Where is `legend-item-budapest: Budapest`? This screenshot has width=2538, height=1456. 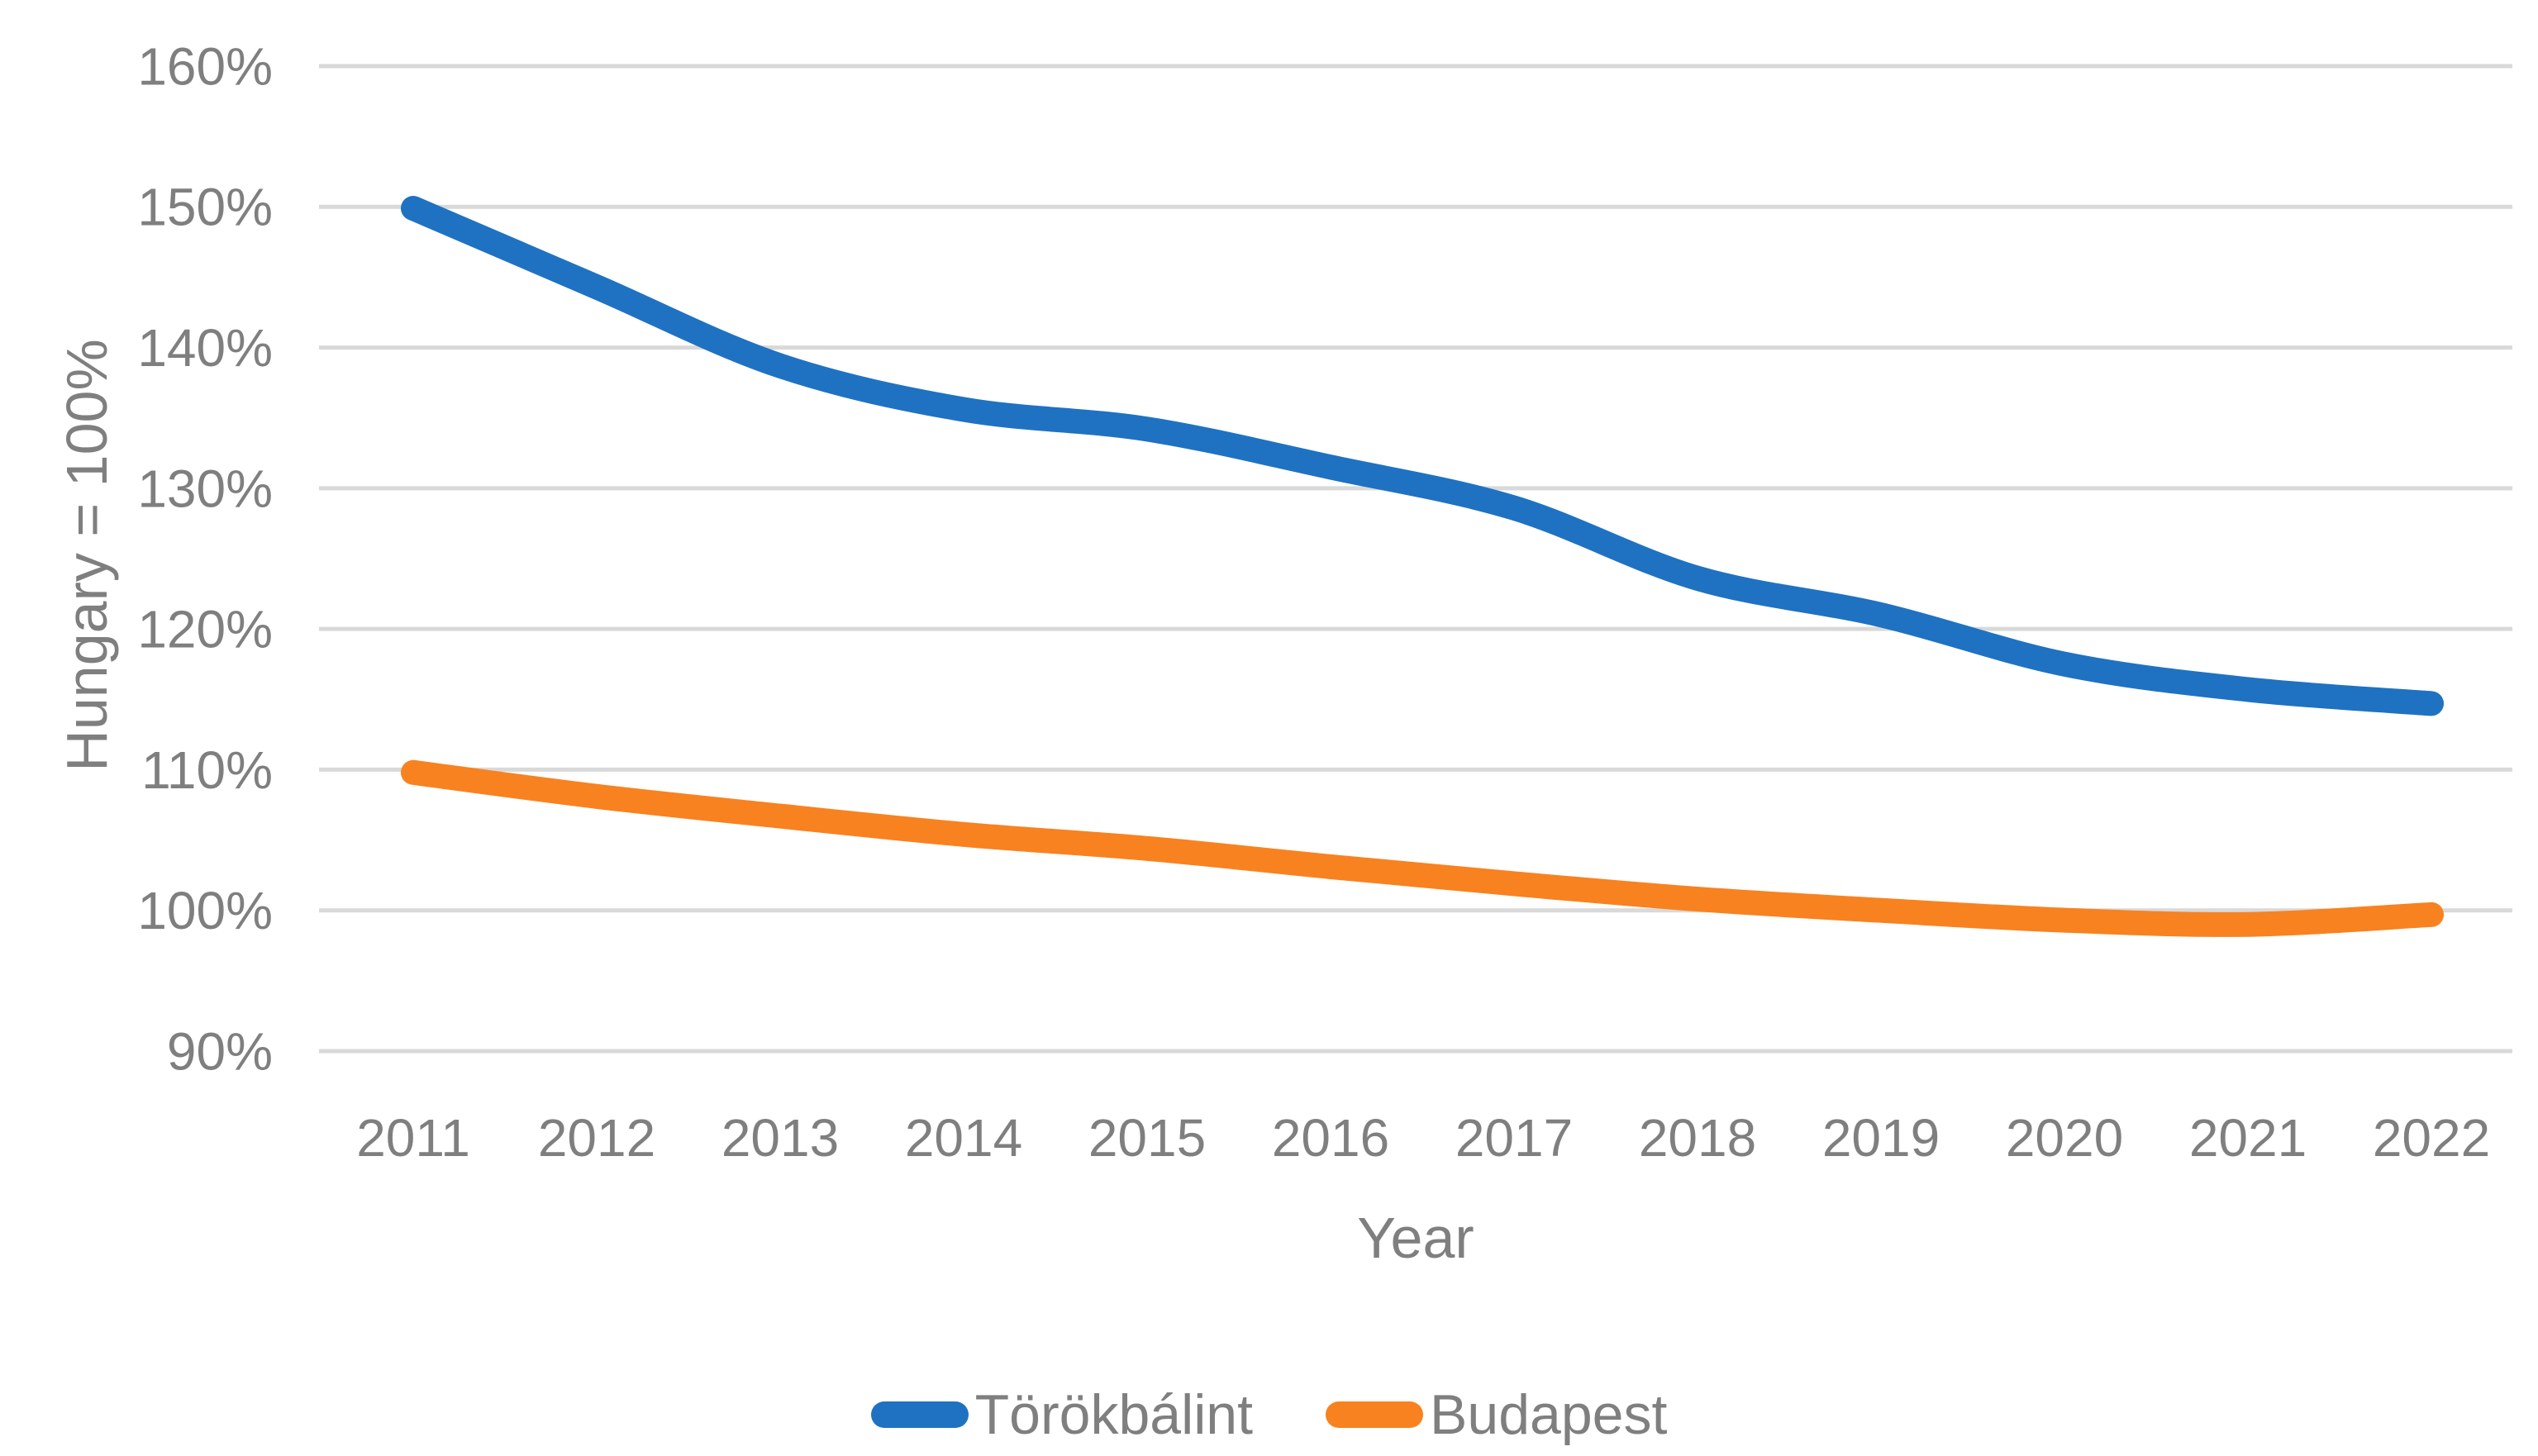
legend-item-budapest: Budapest is located at coordinates (1496, 1414).